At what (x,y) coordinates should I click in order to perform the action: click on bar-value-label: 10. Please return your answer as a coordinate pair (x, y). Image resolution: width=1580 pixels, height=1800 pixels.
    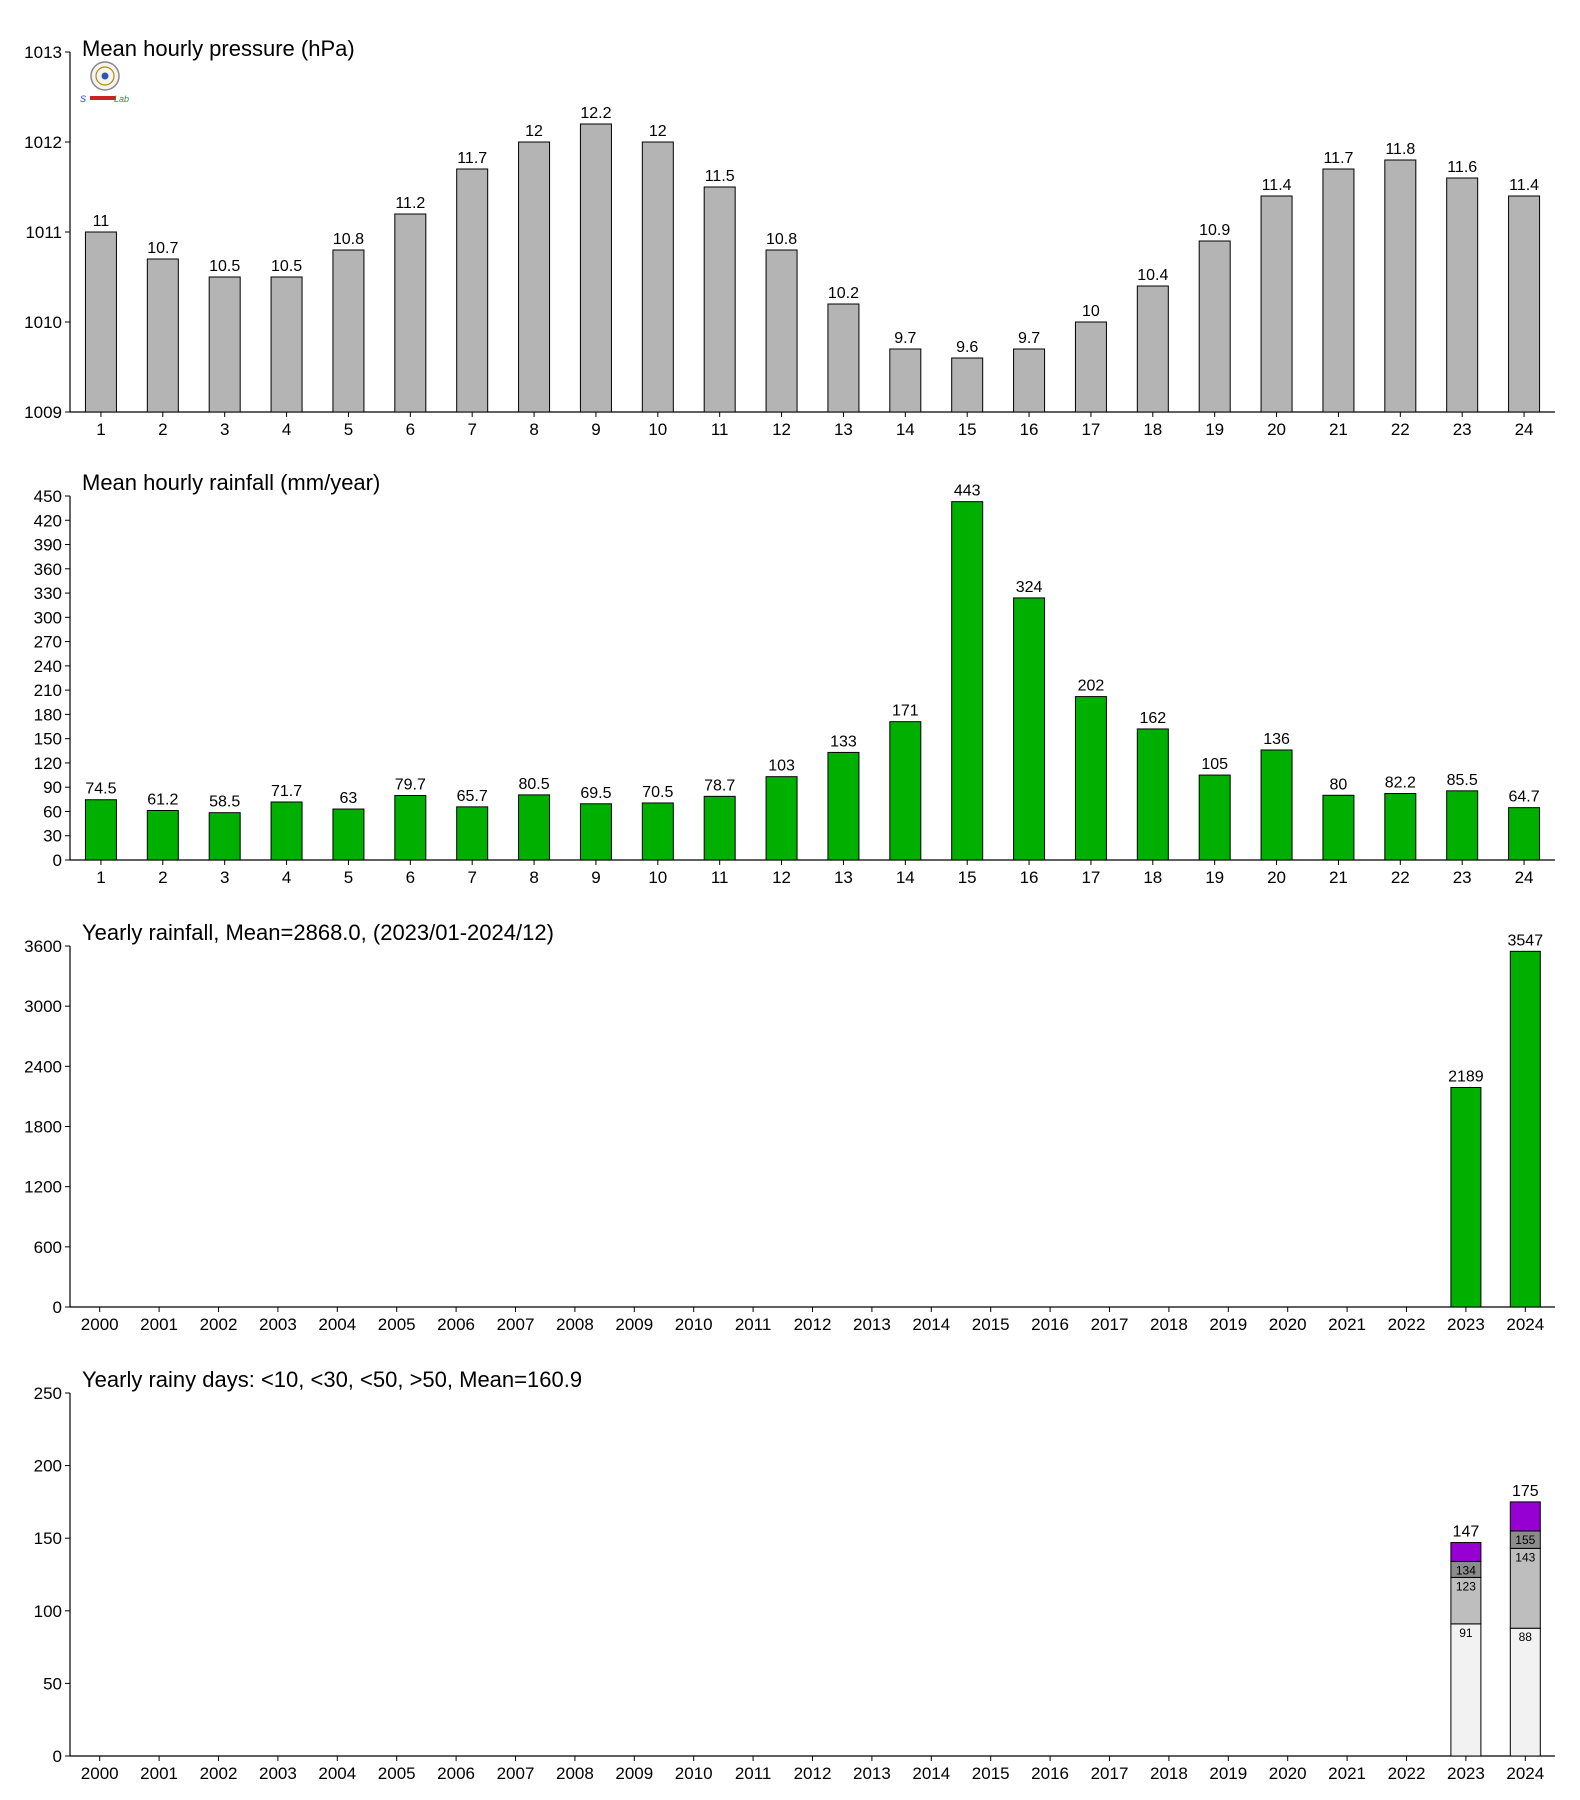
    Looking at the image, I should click on (1091, 311).